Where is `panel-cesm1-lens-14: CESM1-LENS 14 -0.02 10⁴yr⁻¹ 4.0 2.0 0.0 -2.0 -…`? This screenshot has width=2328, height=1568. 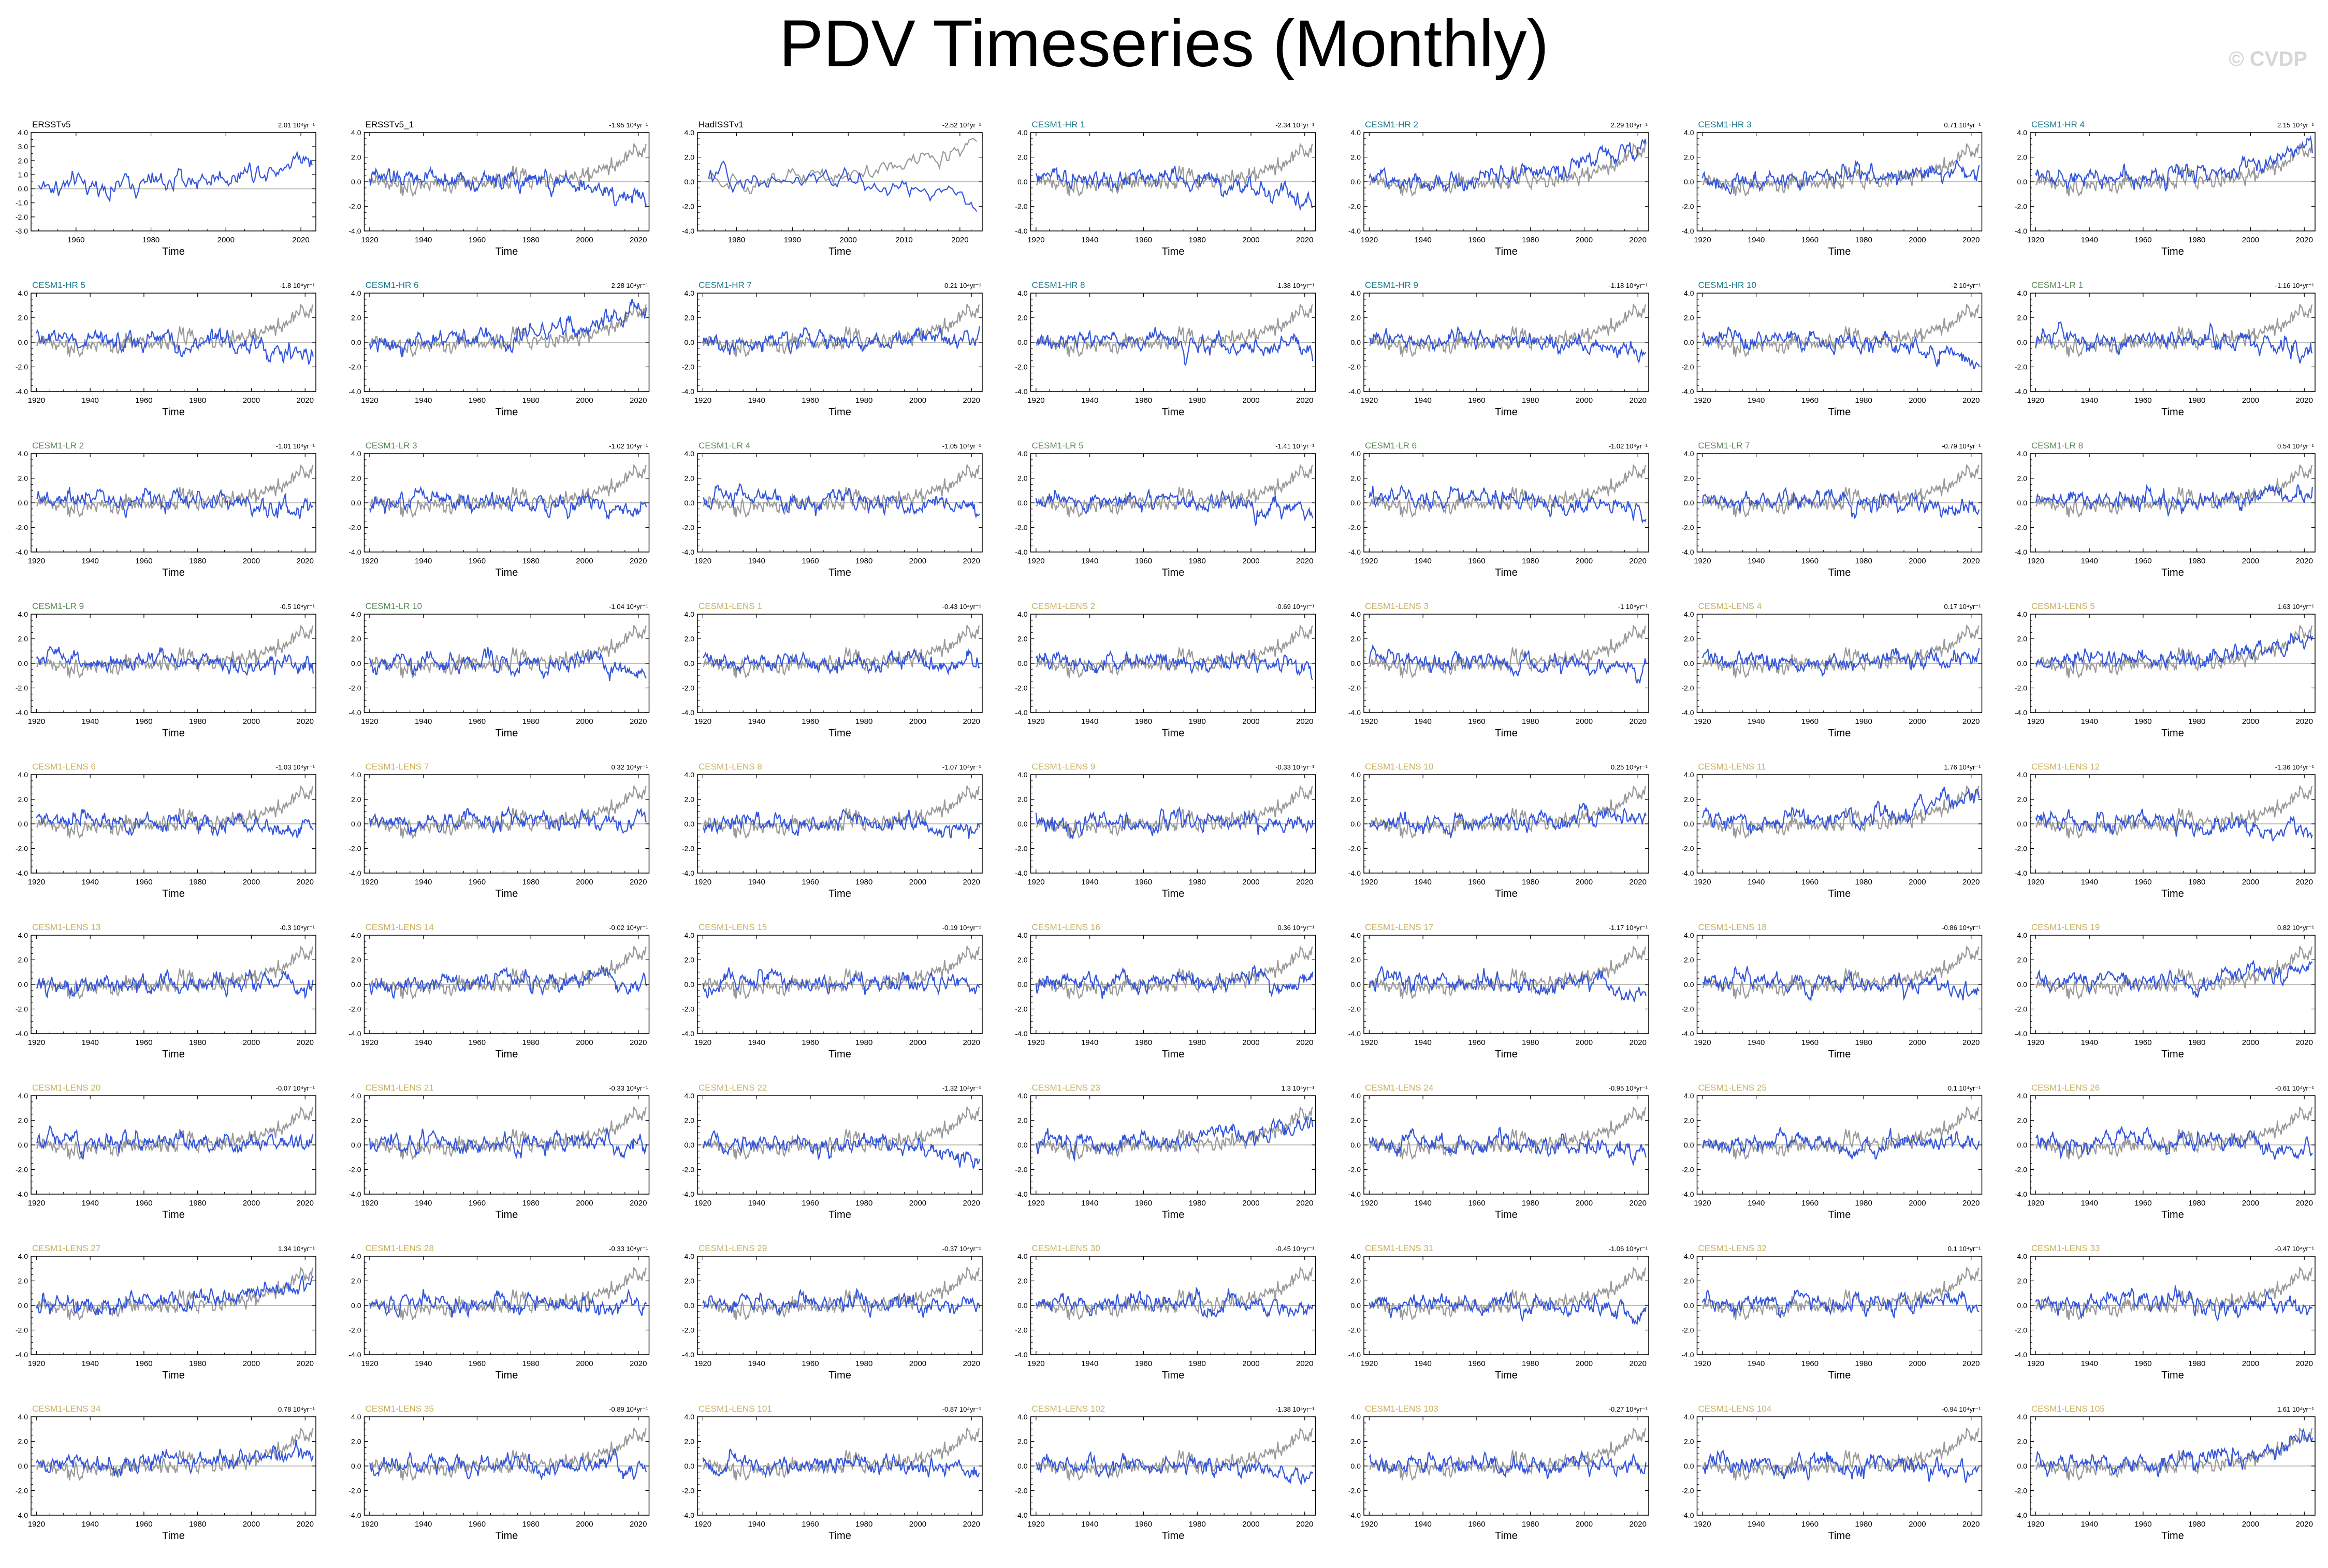
panel-cesm1-lens-14: CESM1-LENS 14 -0.02 10⁴yr⁻¹ 4.0 2.0 0.0 -2.0 -… is located at coordinates (499, 991).